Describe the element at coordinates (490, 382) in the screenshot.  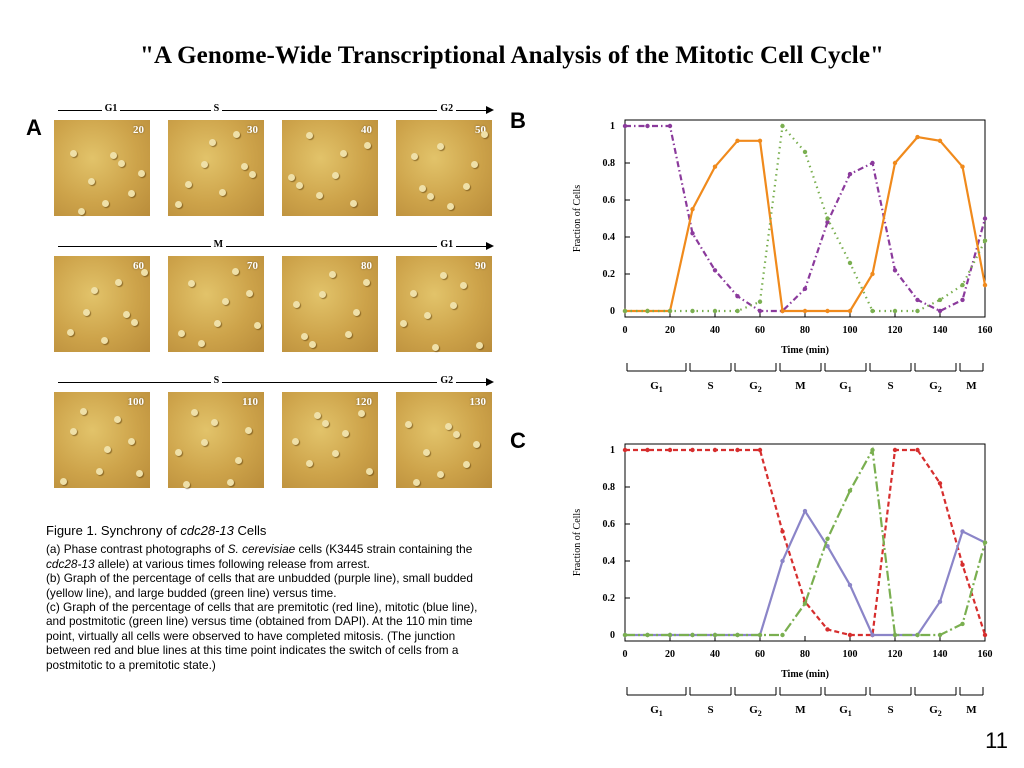
I see `arrow-right-icon` at that location.